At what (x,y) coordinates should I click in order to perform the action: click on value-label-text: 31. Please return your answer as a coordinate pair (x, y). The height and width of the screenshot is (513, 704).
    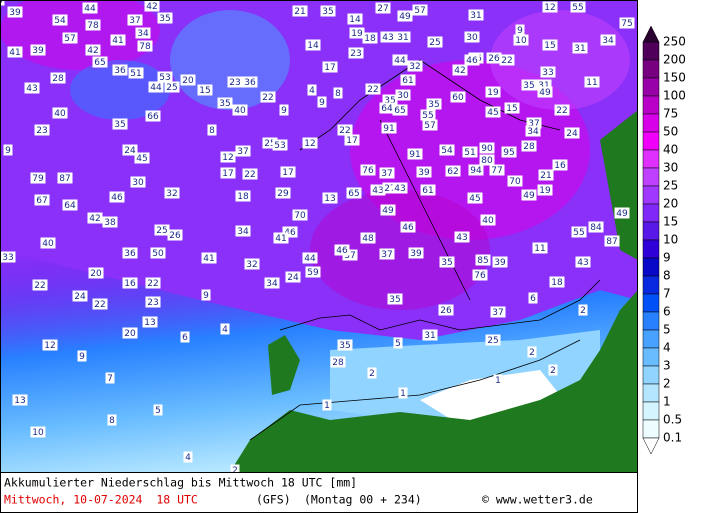
    Looking at the image, I should click on (402, 38).